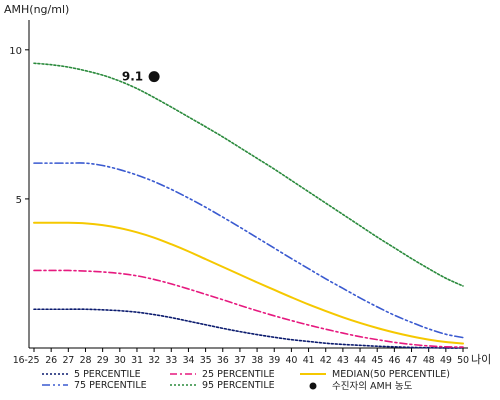 The image size is (500, 400). What do you see at coordinates (372, 386) in the screenshot?
I see `legend-marker-label: 수진자의 AMH 농도` at bounding box center [372, 386].